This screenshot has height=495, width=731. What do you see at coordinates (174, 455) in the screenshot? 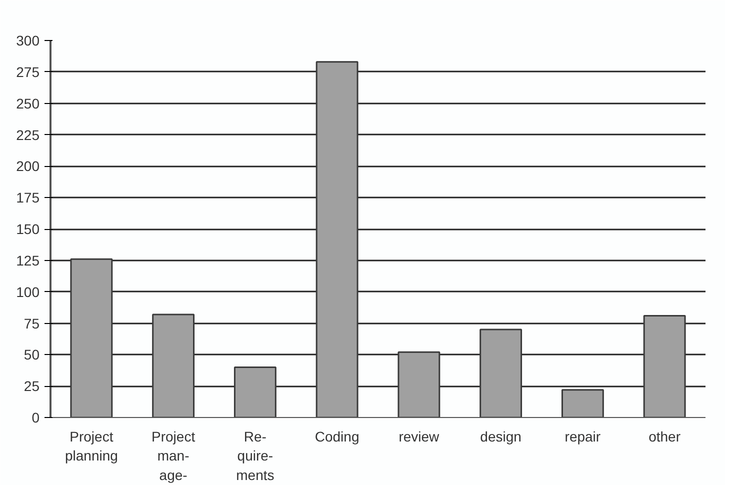
I see `x-tick-label: Project man- age-` at bounding box center [174, 455].